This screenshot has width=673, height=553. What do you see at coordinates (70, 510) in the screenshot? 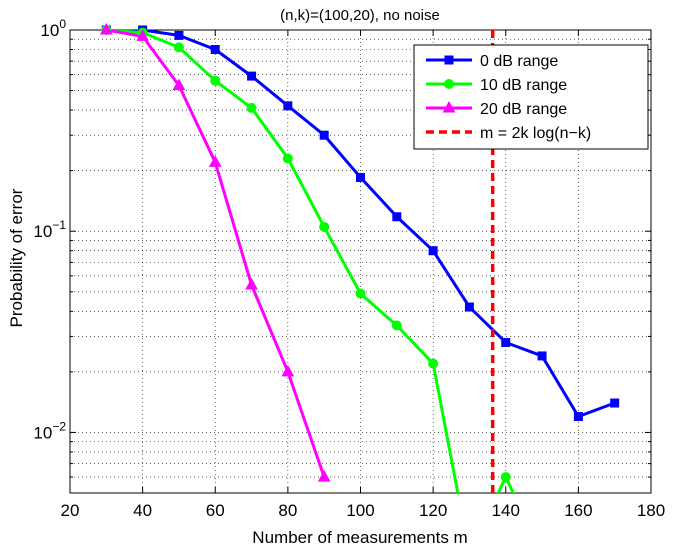
I see `x-tick-label: 20` at bounding box center [70, 510].